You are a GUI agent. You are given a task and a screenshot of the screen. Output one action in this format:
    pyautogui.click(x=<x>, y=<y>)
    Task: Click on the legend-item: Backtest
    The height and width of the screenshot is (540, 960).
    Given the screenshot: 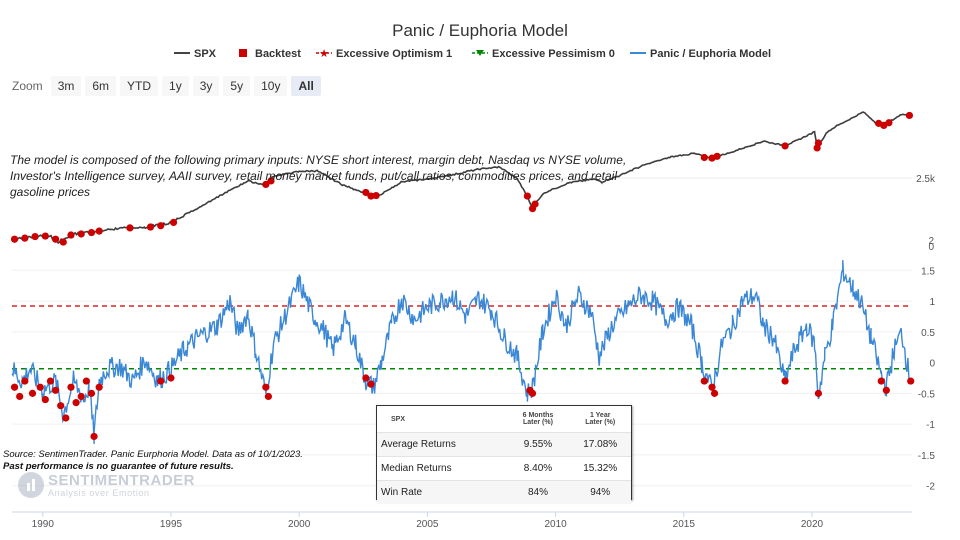 What is the action you would take?
    pyautogui.click(x=270, y=54)
    